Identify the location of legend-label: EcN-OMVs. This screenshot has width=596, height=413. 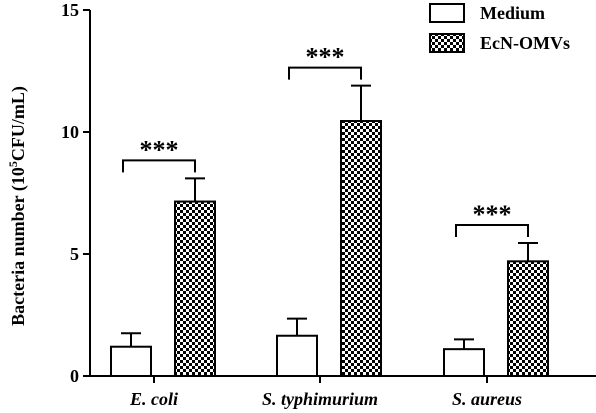
(525, 43).